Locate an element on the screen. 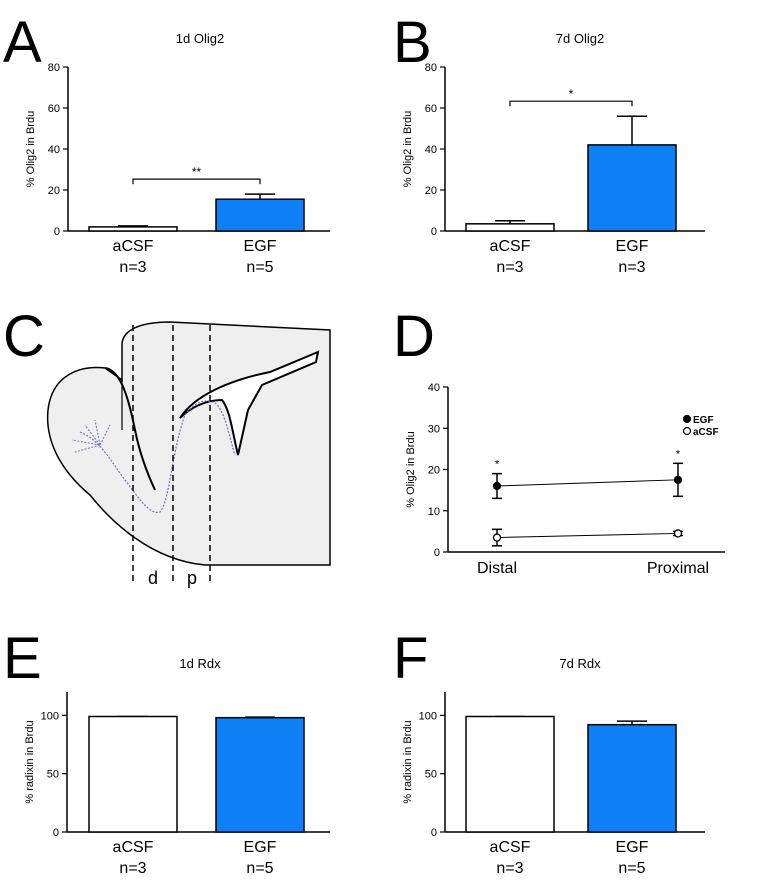 This screenshot has width=763, height=883. chart-title: 7d Rdx is located at coordinates (580, 663).